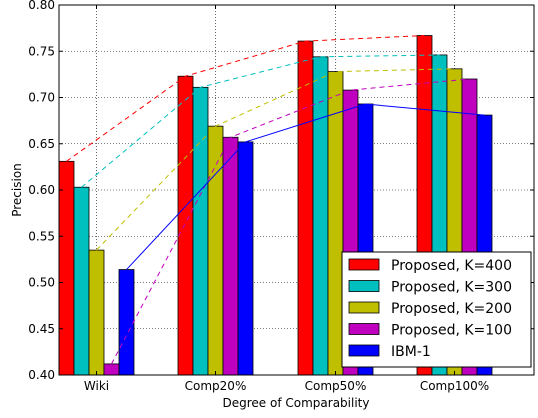  I want to click on legend-label: Proposed, K=400, so click(451, 266).